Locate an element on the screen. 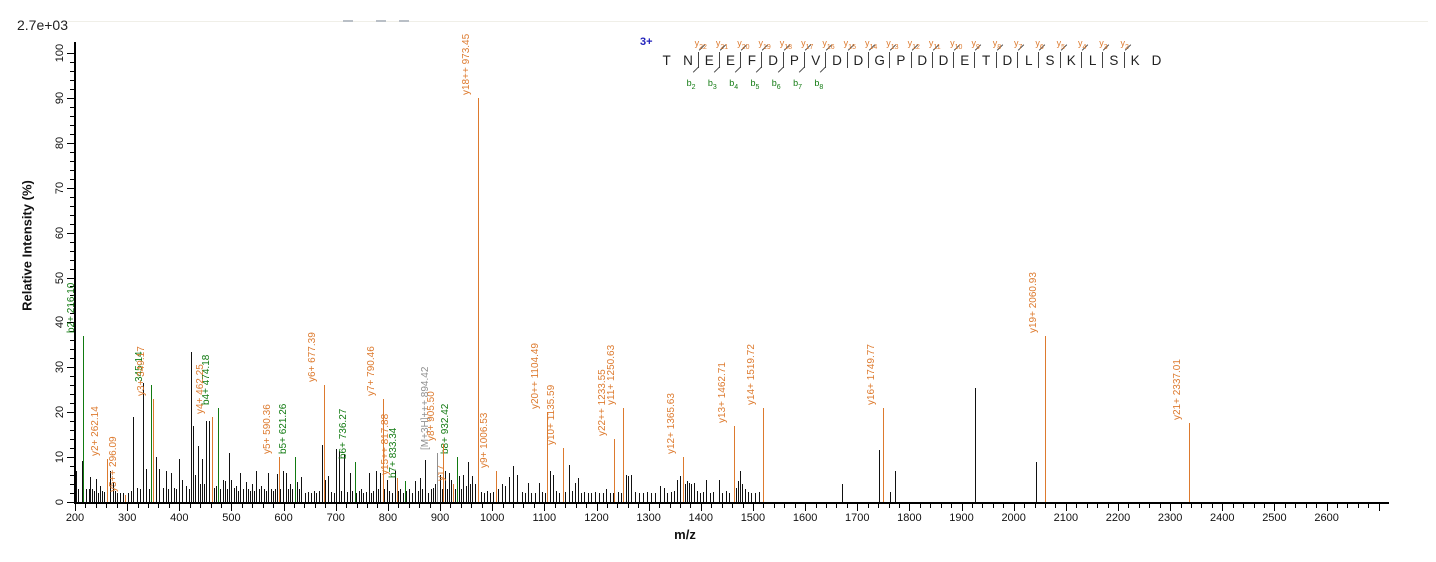 The width and height of the screenshot is (1436, 562). residue-cell: y10 E is located at coordinates (962, 53).